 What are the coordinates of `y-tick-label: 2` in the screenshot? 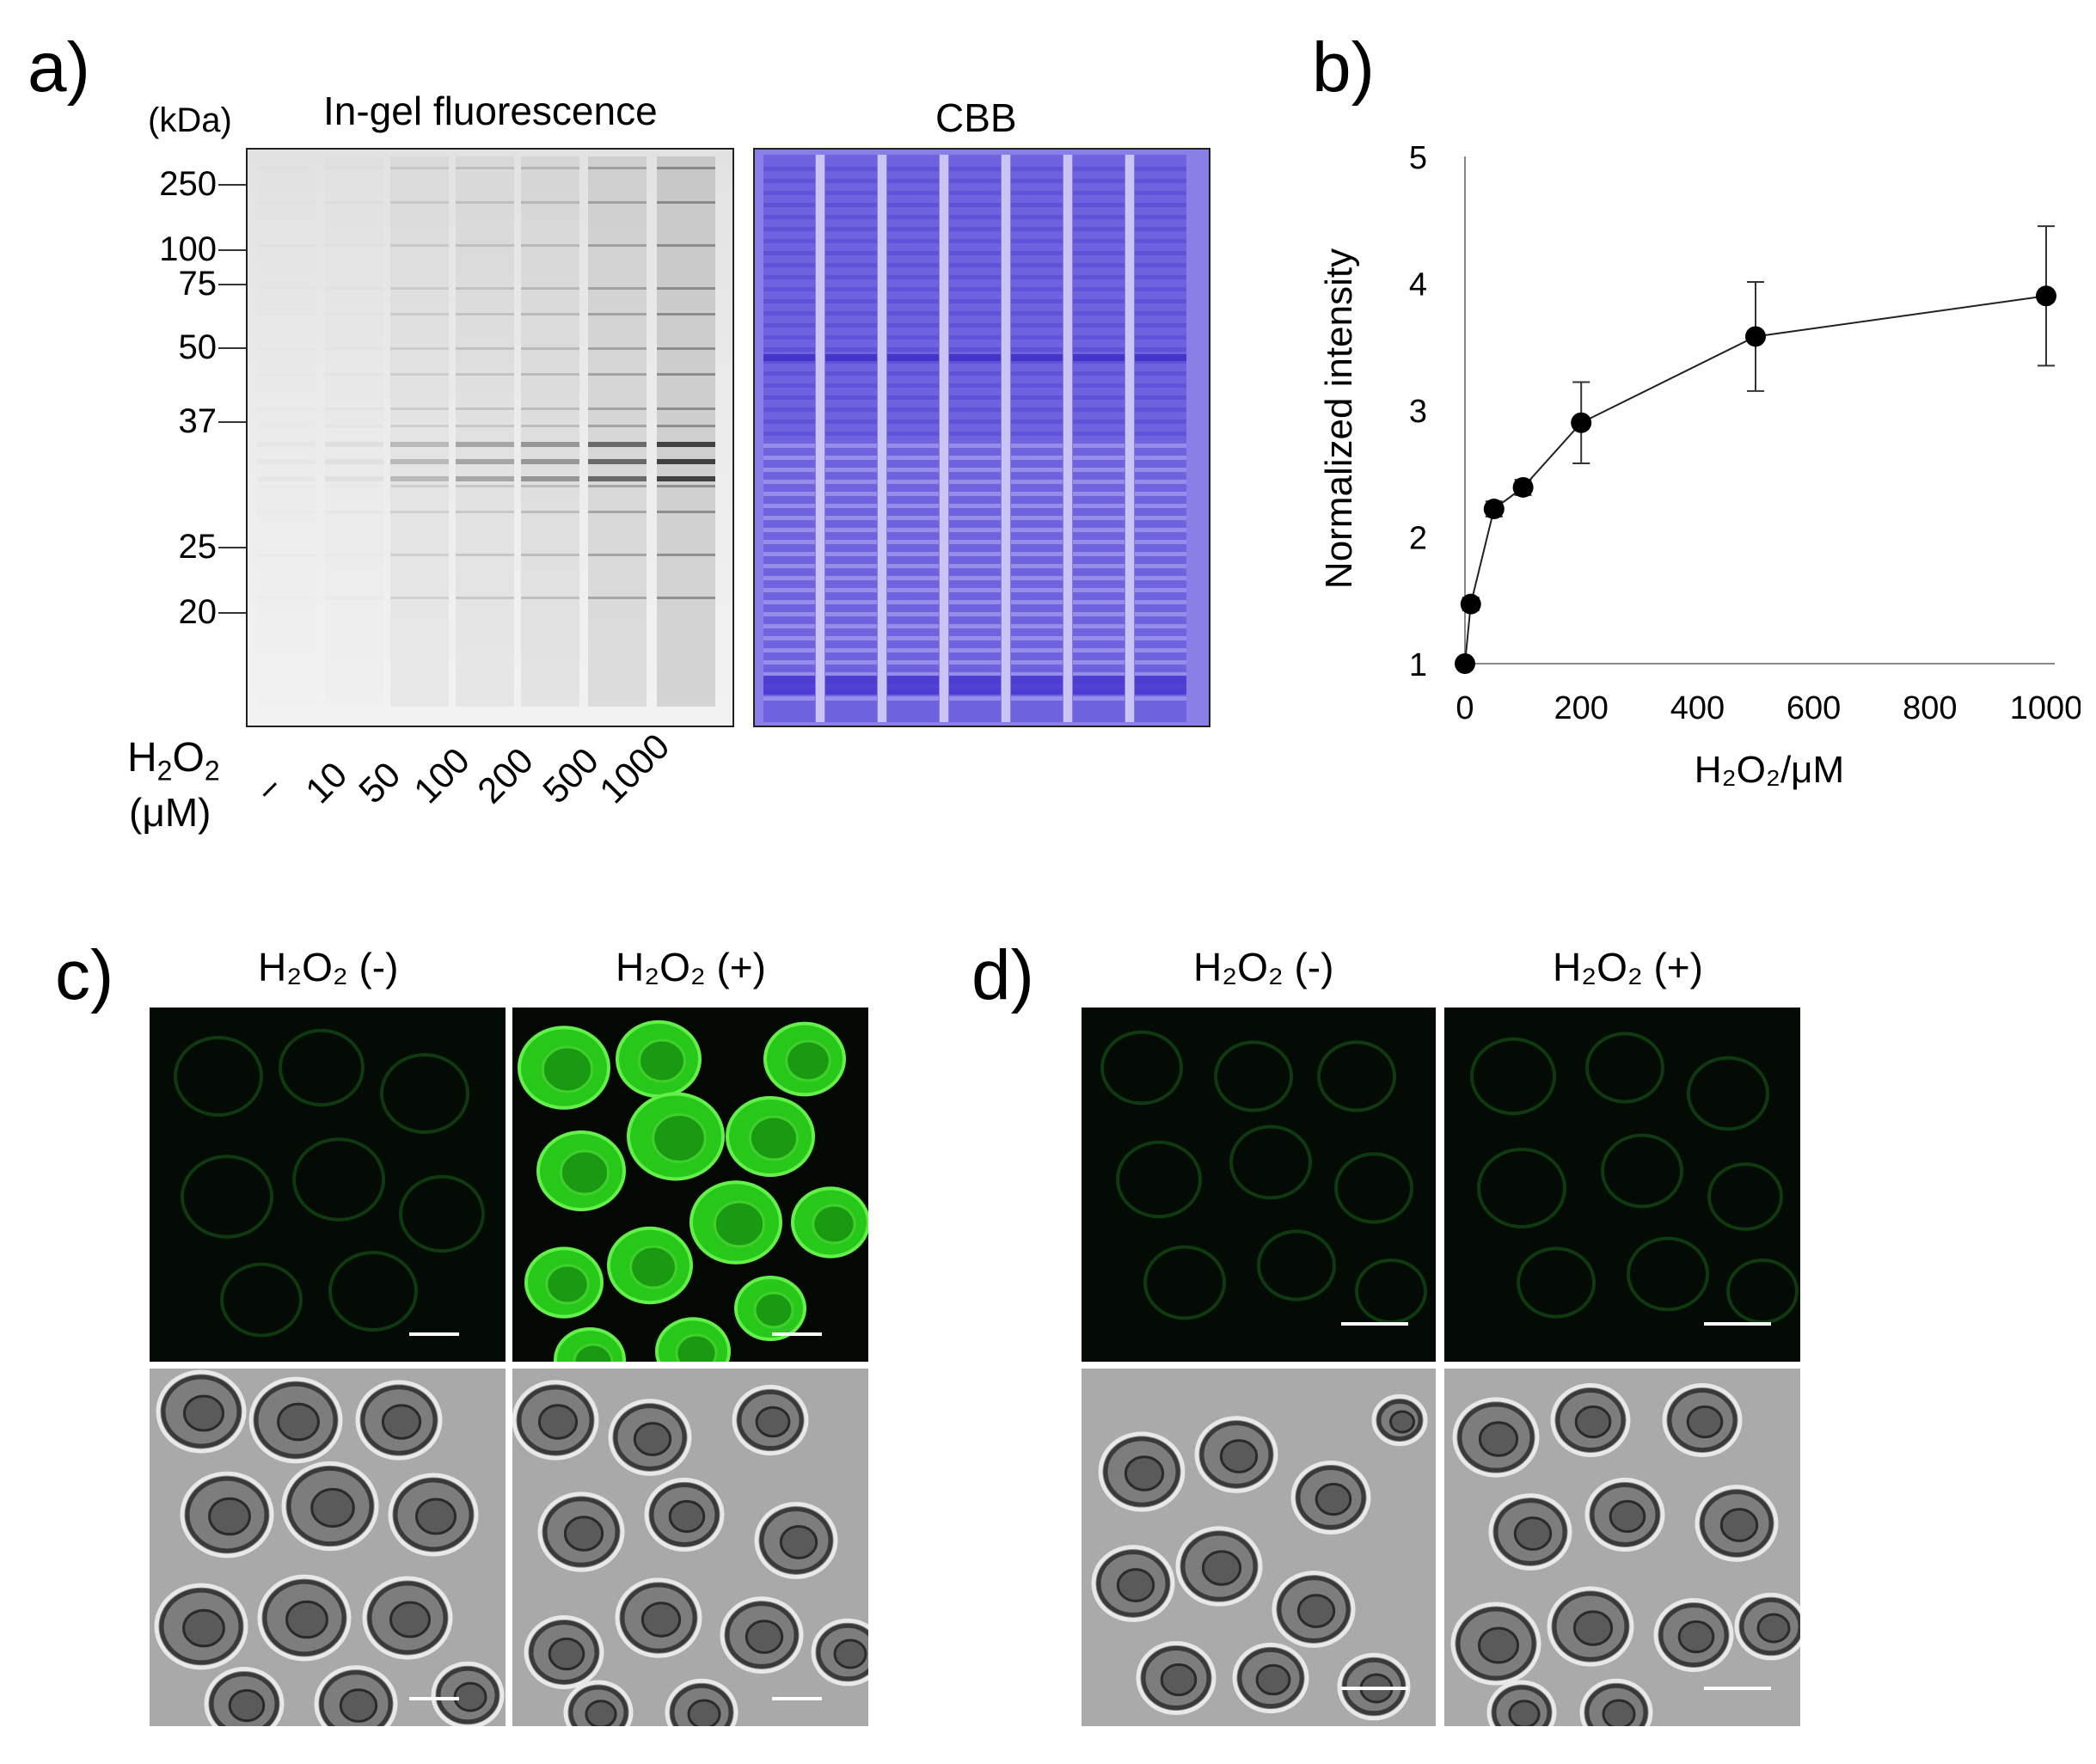 It's located at (1418, 539).